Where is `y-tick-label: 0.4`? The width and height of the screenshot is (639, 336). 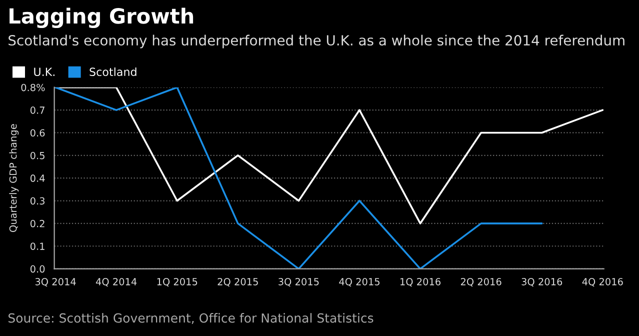
y-tick-label: 0.4 is located at coordinates (37, 178).